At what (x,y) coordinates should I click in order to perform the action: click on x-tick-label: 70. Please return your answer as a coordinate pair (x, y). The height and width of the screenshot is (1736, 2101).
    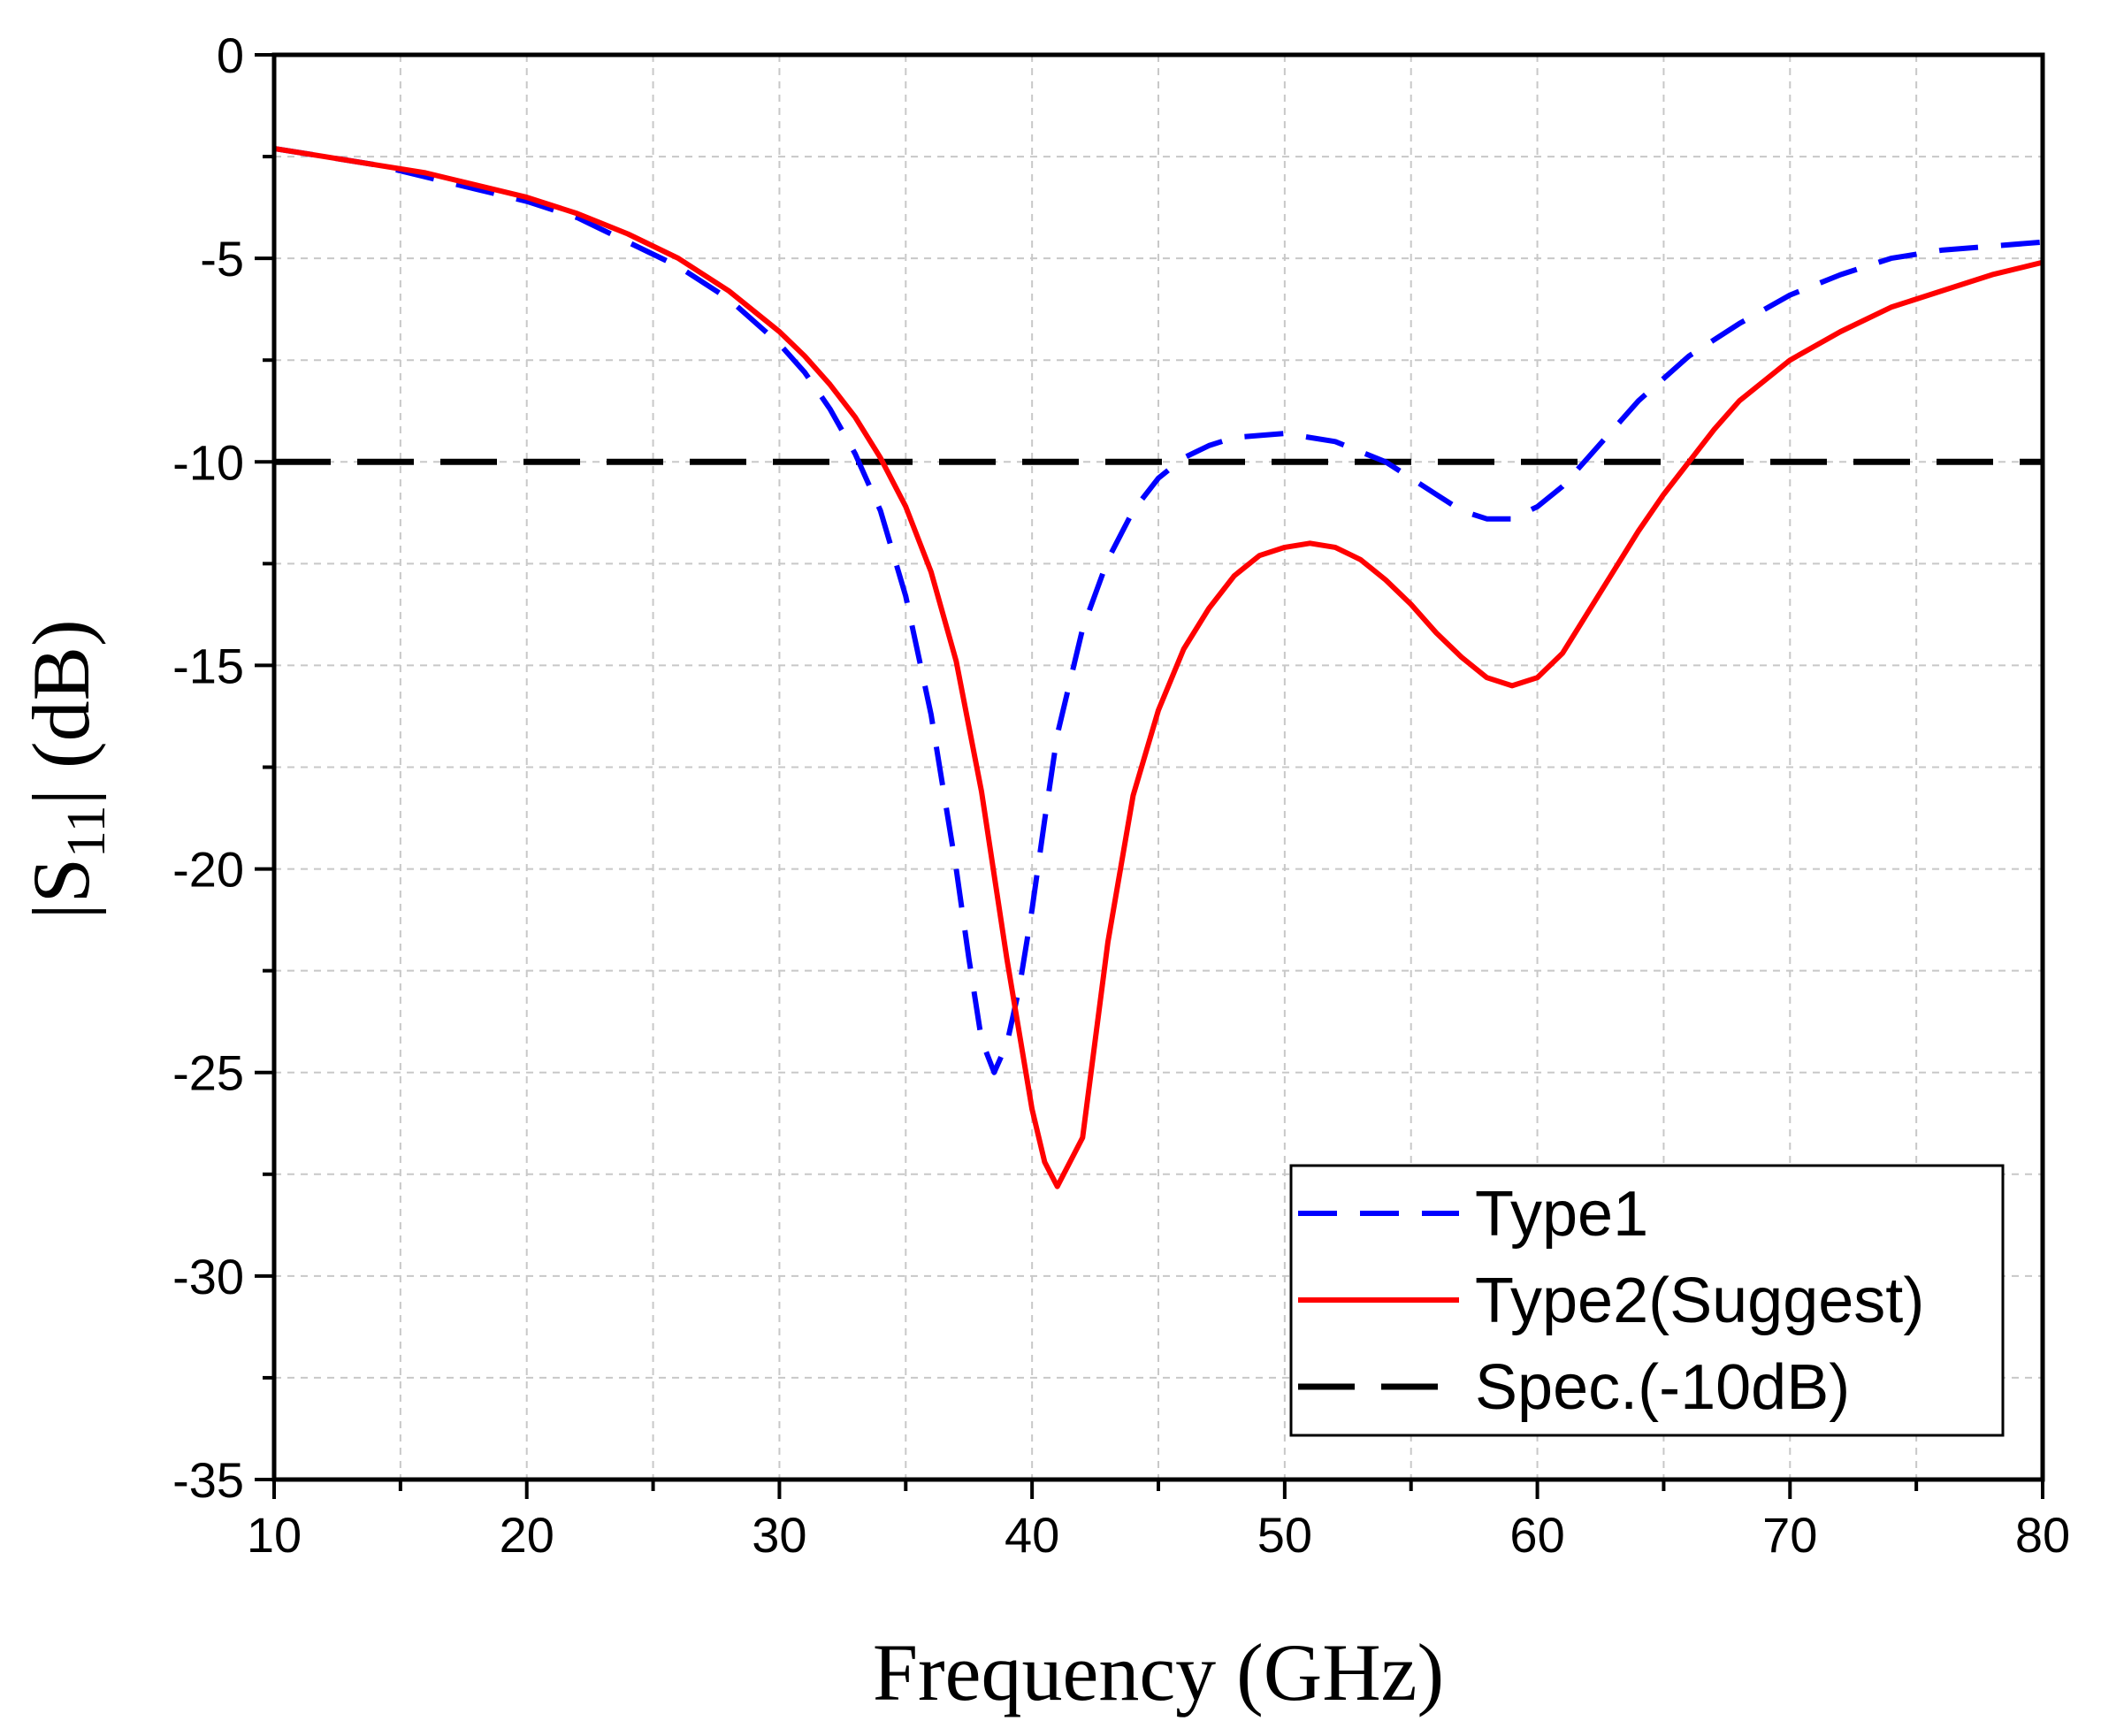
    Looking at the image, I should click on (1790, 1535).